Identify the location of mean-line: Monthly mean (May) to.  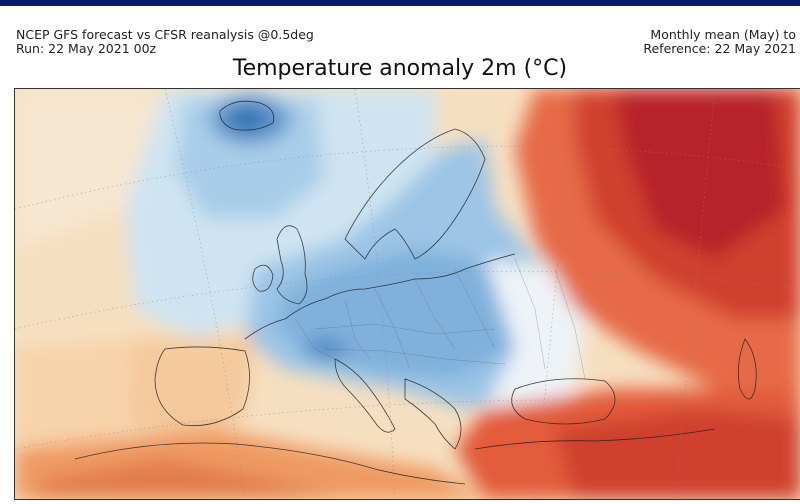
(723, 34).